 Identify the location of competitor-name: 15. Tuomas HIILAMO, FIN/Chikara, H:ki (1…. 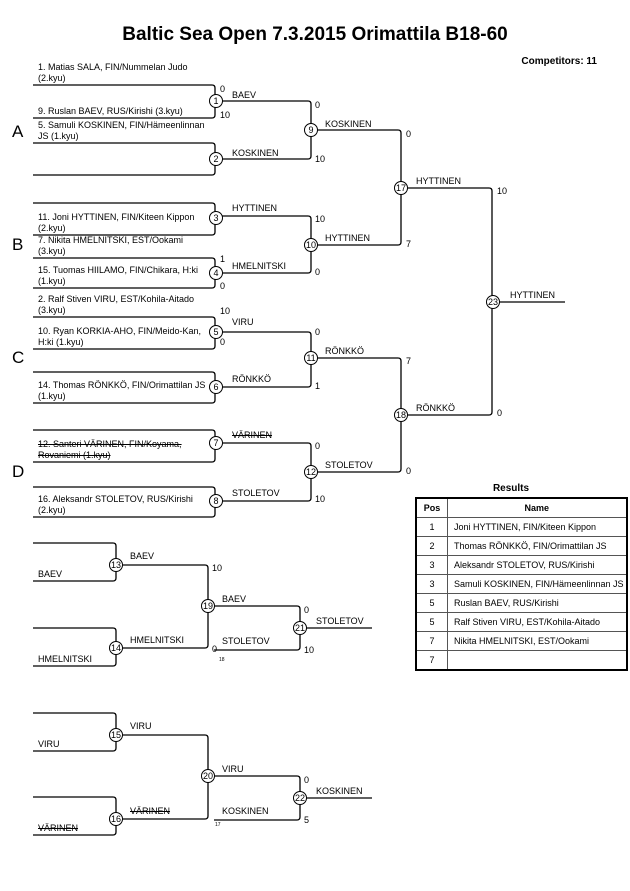
(118, 275).